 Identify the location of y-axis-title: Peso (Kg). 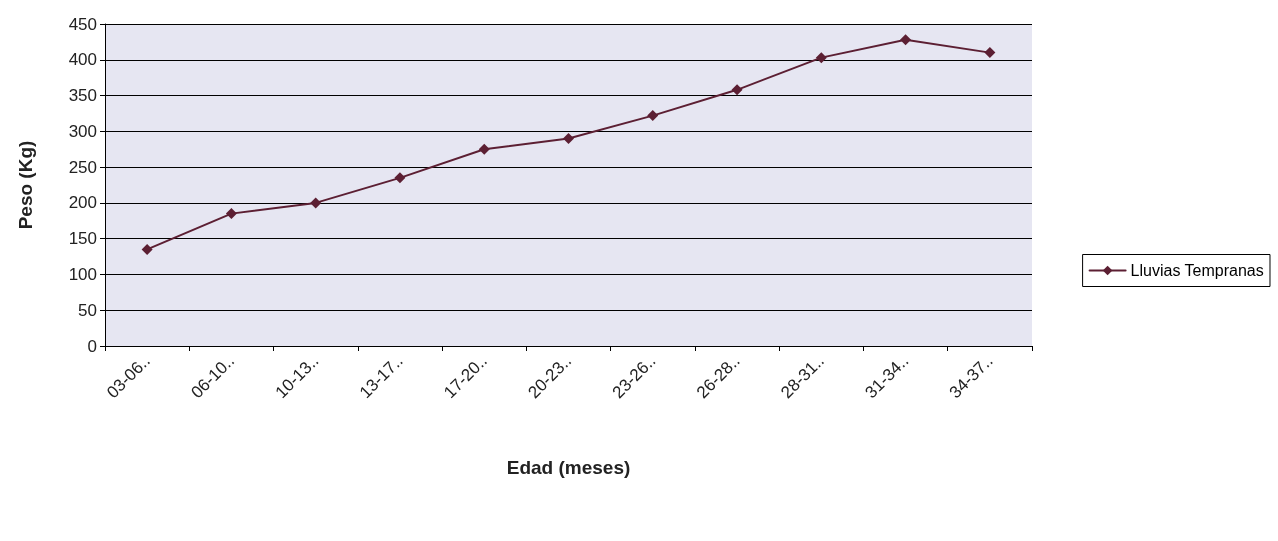
(25, 185).